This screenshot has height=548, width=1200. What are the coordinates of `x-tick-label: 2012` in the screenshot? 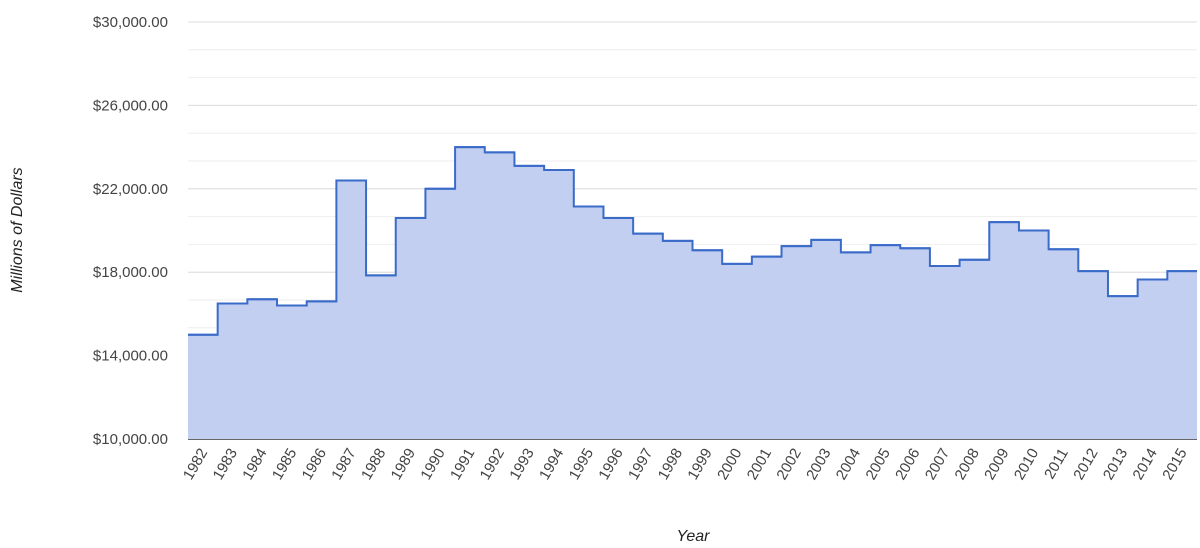 It's located at (1085, 464).